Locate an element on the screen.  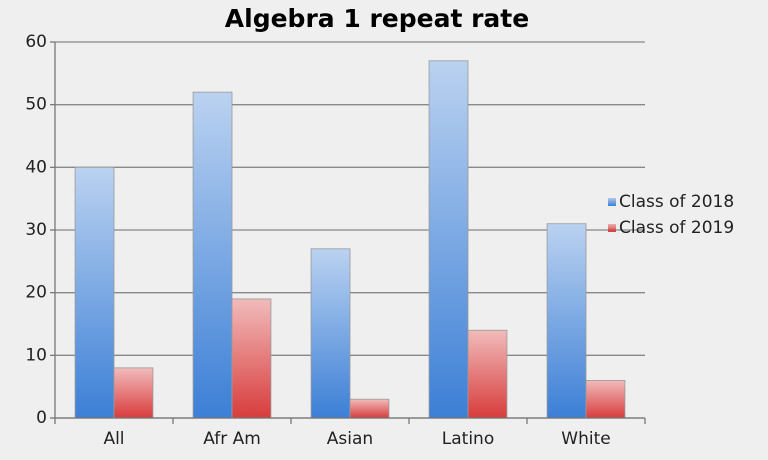
x-tick-label: Latino is located at coordinates (468, 439).